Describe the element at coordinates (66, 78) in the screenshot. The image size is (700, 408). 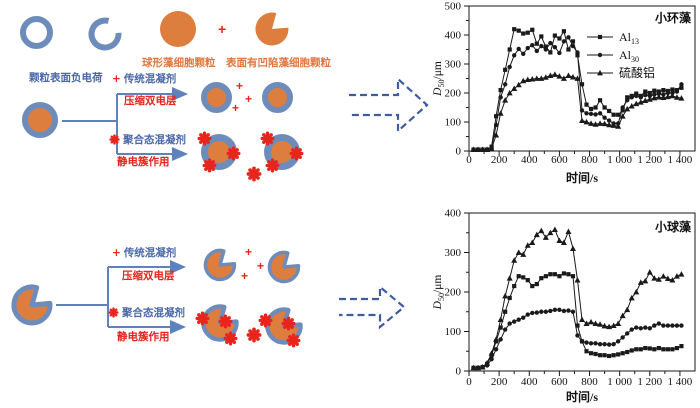
I see `negative-charge-label: 颗粒表面负电荷` at that location.